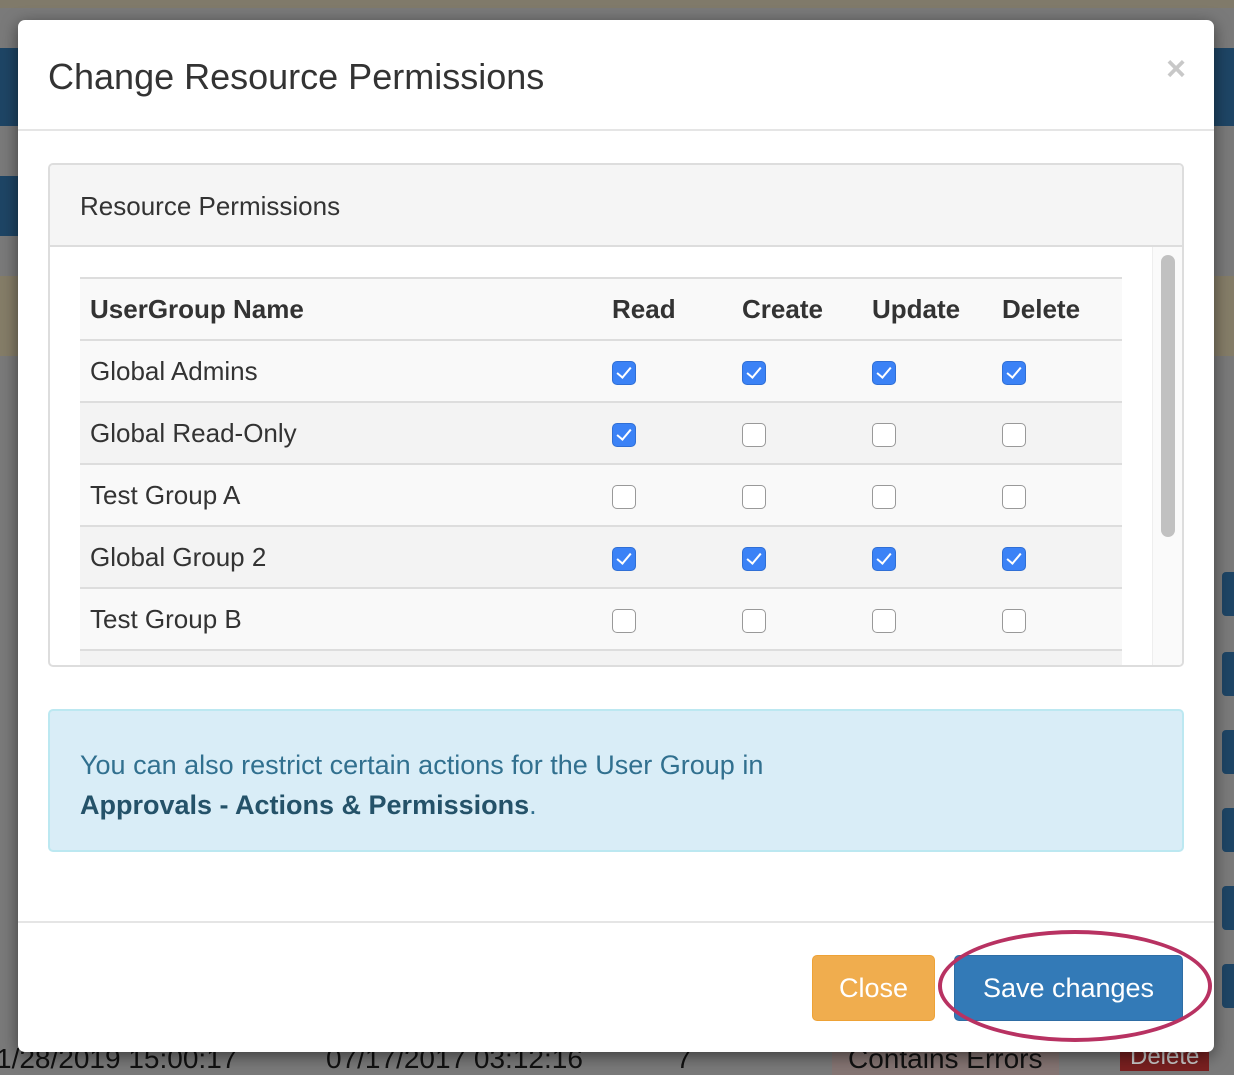 The height and width of the screenshot is (1075, 1234). Describe the element at coordinates (1168, 396) in the screenshot. I see `scrollbar-thumb` at that location.